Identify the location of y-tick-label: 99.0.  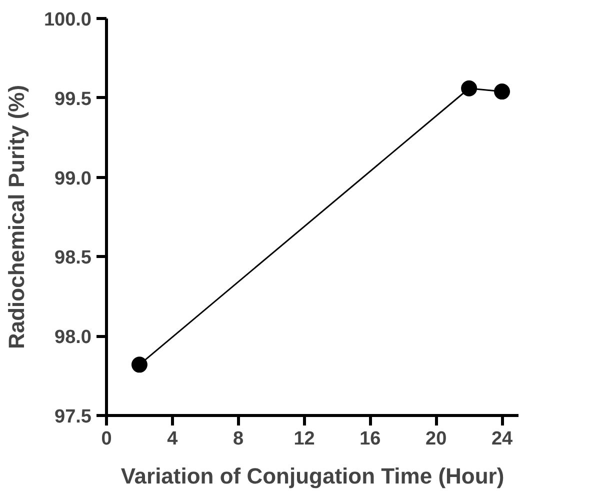
(73, 179).